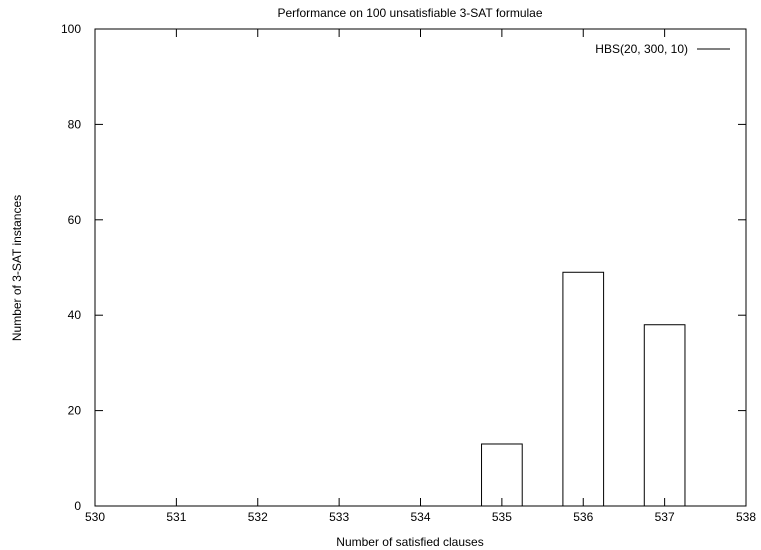 This screenshot has height=550, width=761. Describe the element at coordinates (420, 517) in the screenshot. I see `x-tick-label: 534` at that location.